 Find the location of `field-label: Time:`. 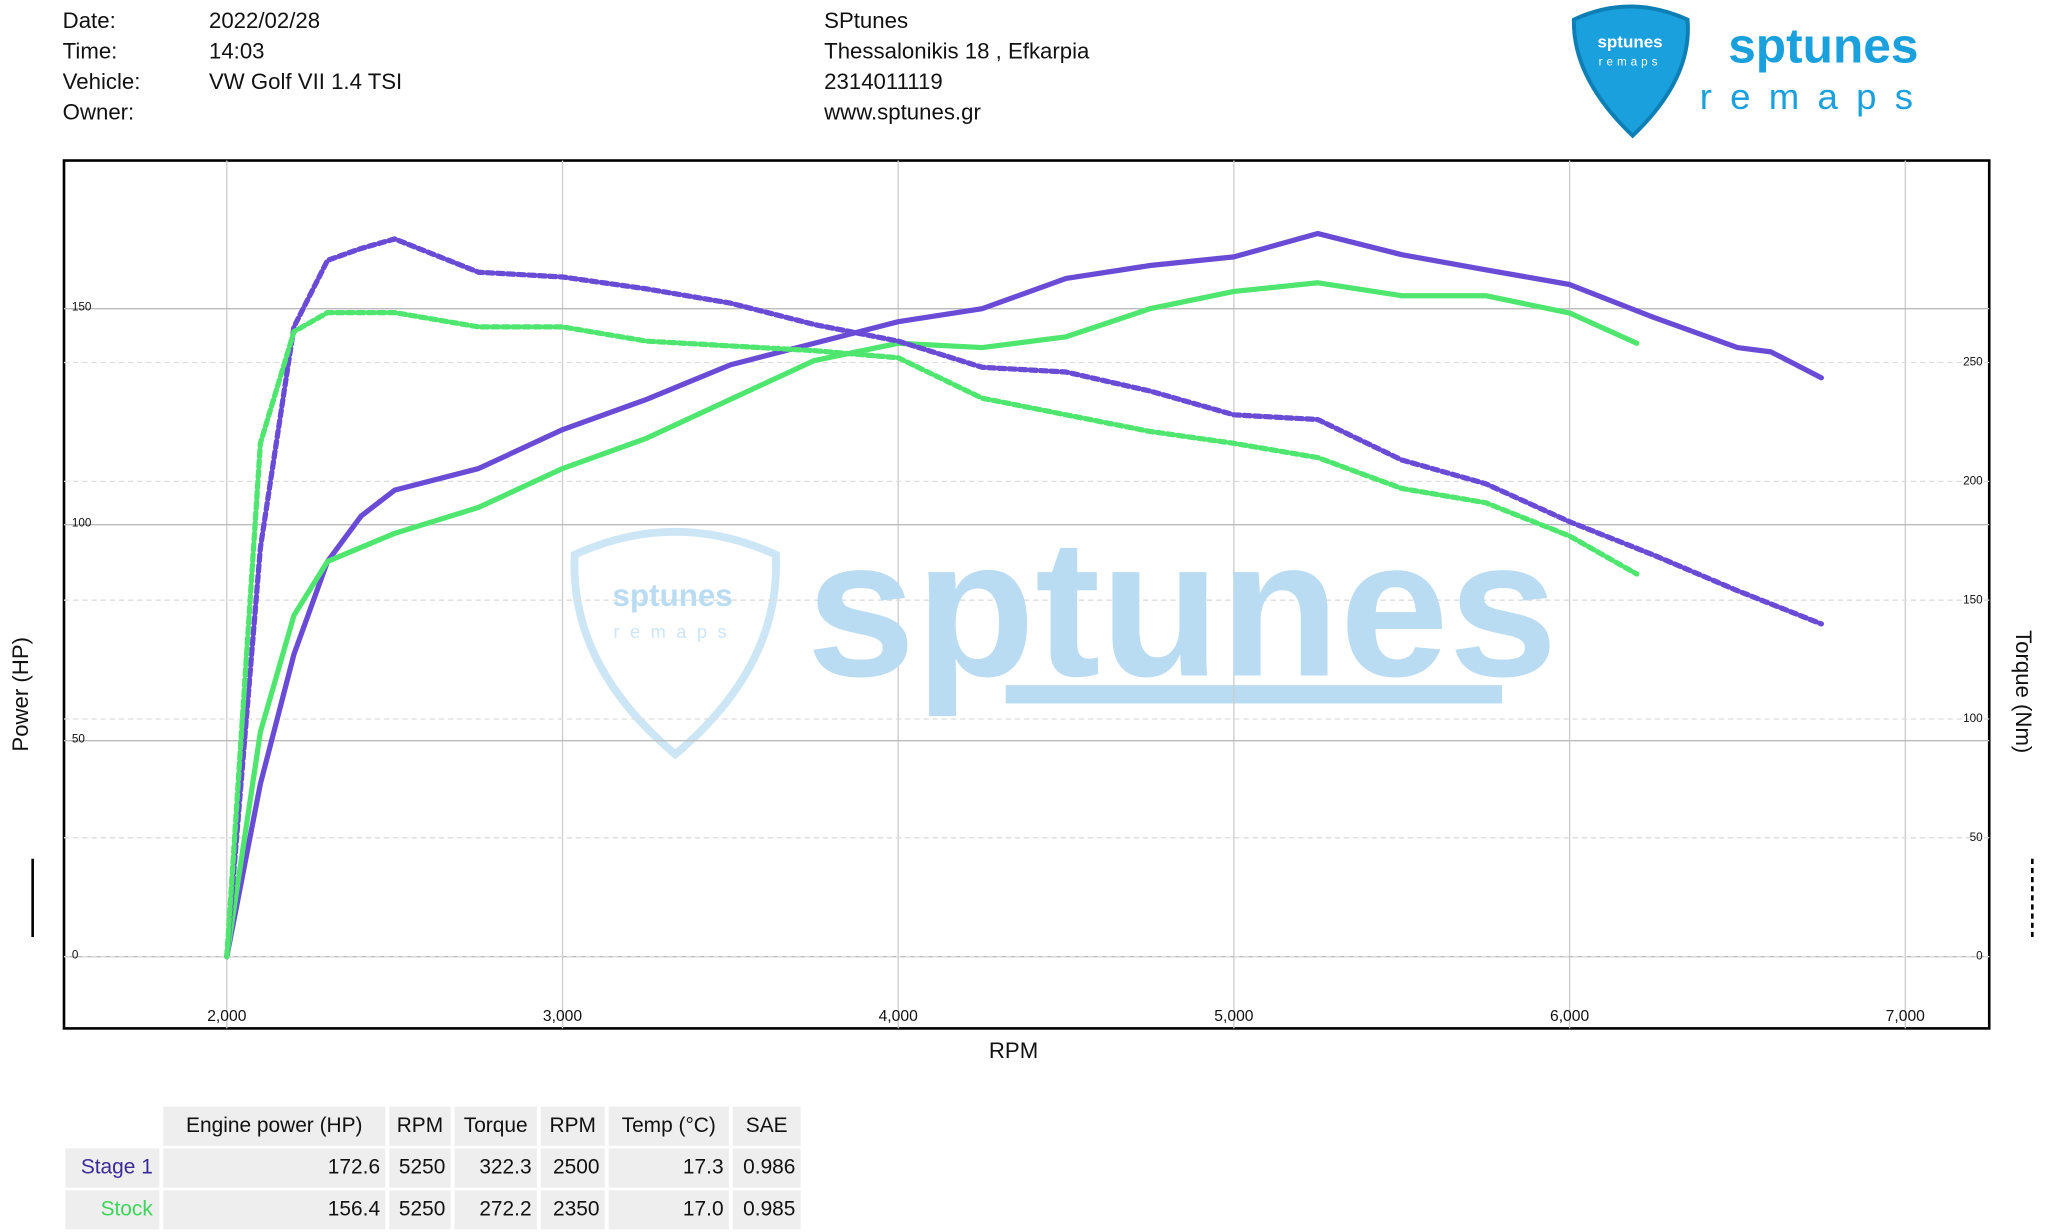

field-label: Time: is located at coordinates (90, 50).